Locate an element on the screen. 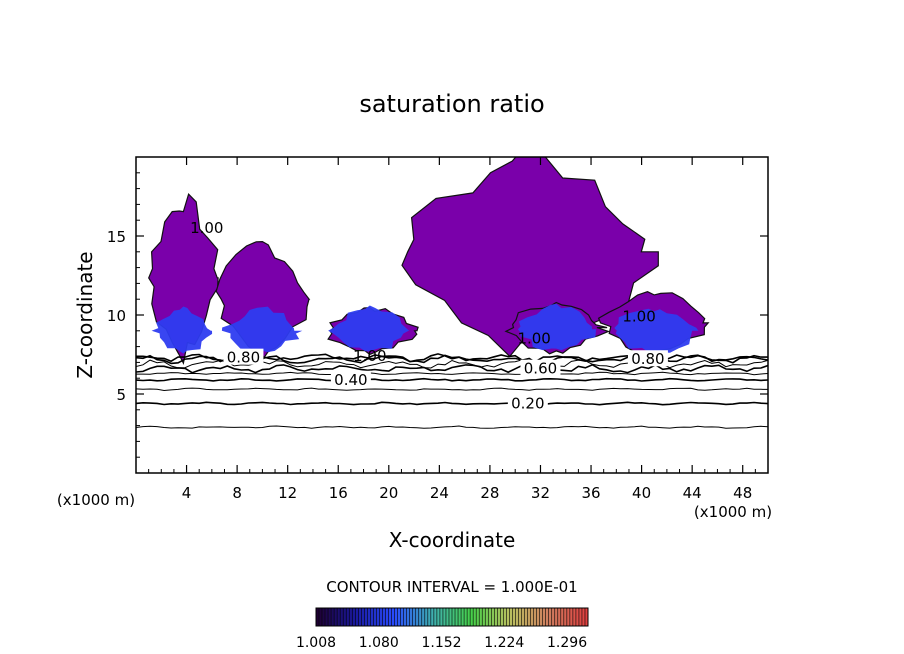 Image resolution: width=904 pixels, height=654 pixels. colorbar-tick-label: 1.008 is located at coordinates (316, 643).